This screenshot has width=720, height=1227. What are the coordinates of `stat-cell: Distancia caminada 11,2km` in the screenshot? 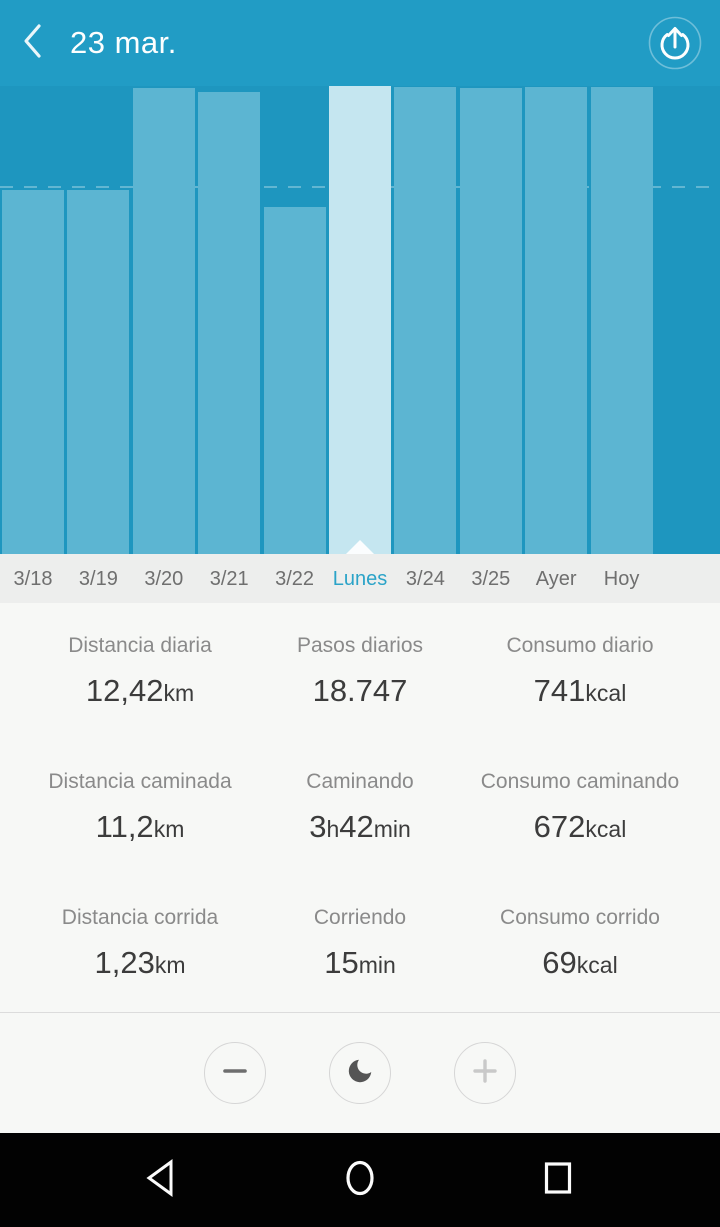 It's located at (140, 807).